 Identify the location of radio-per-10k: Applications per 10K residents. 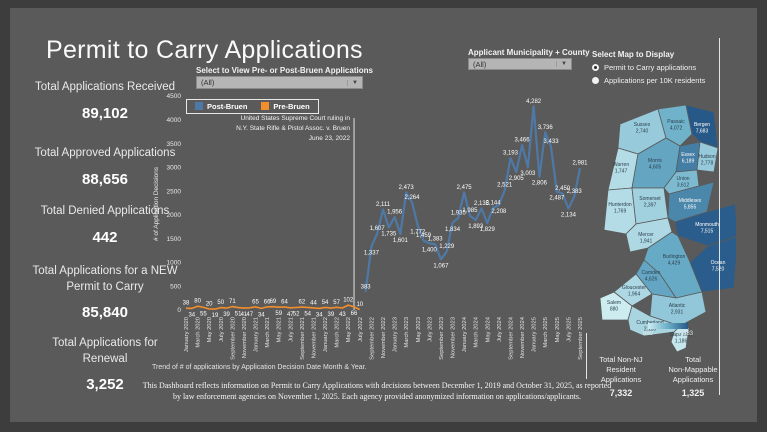
(648, 80).